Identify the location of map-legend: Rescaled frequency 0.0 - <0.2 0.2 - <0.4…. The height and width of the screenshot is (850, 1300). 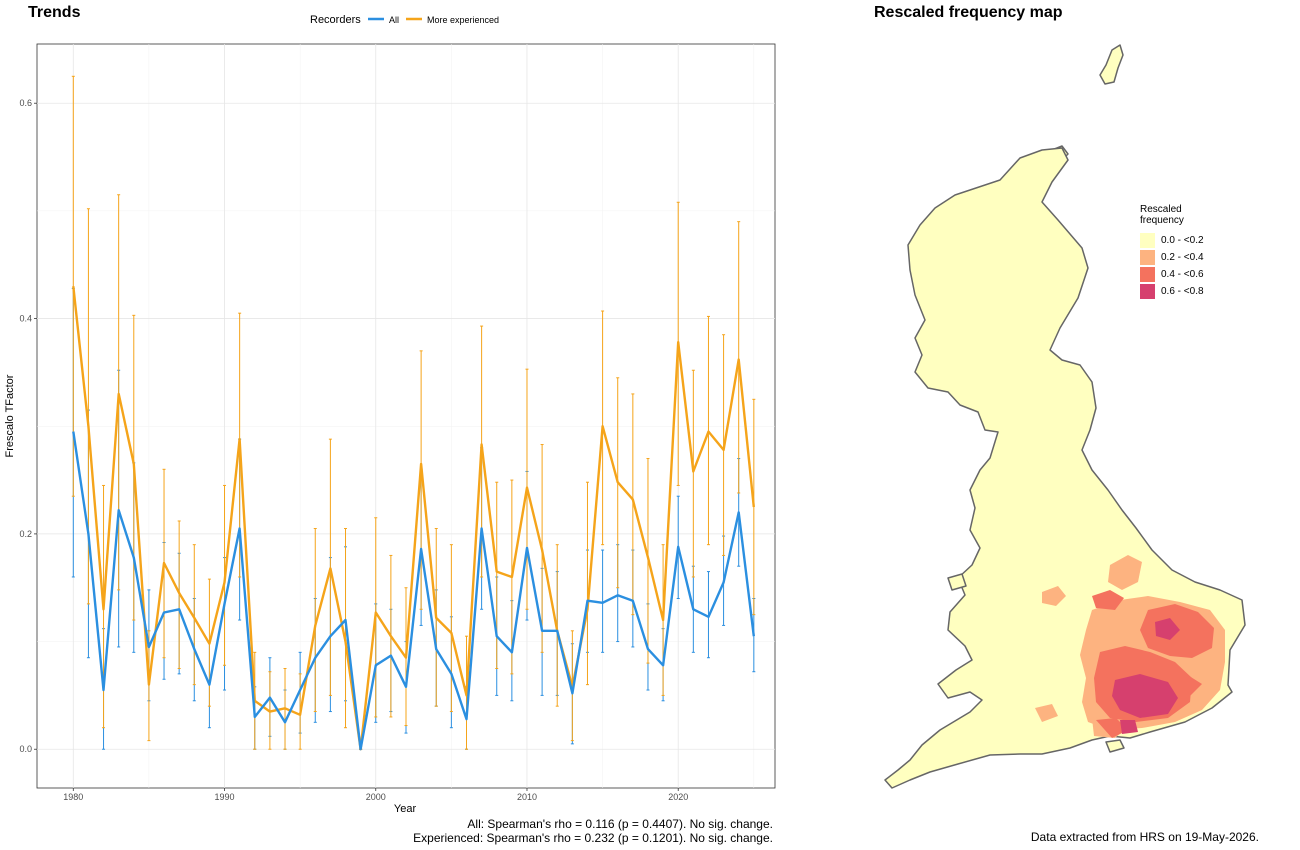
(1175, 252).